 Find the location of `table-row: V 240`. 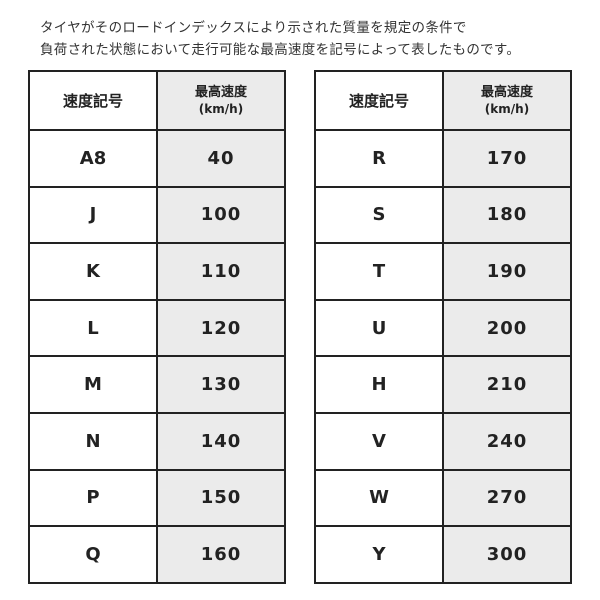

table-row: V 240 is located at coordinates (443, 441).